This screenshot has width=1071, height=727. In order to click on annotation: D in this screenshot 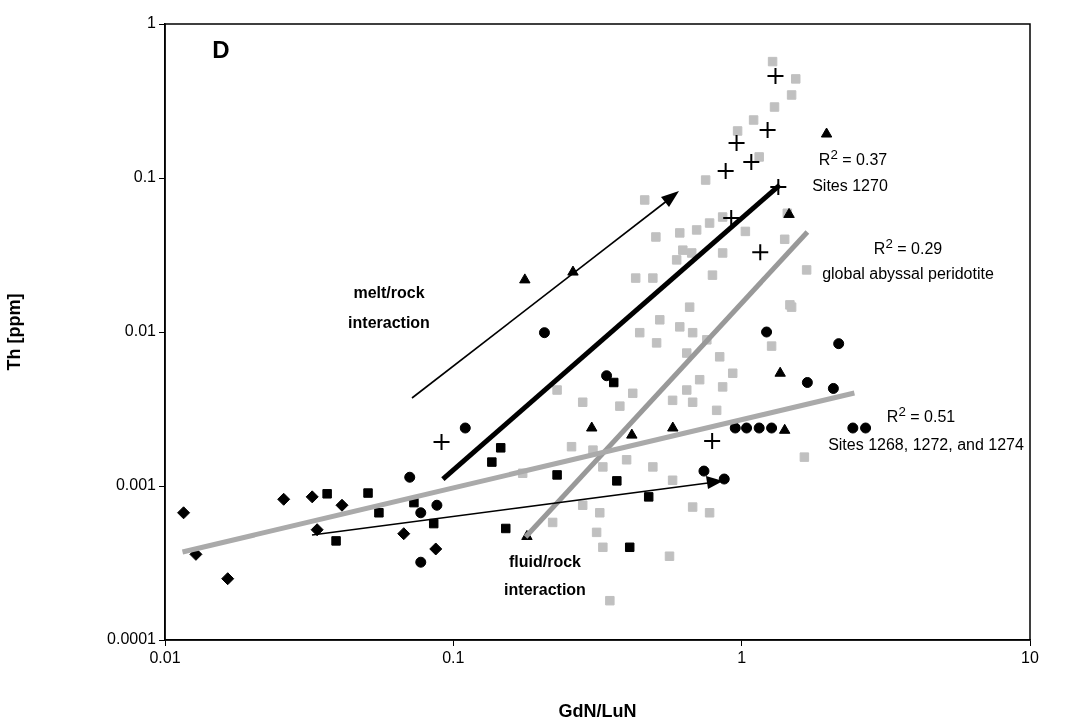, I will do `click(221, 49)`.